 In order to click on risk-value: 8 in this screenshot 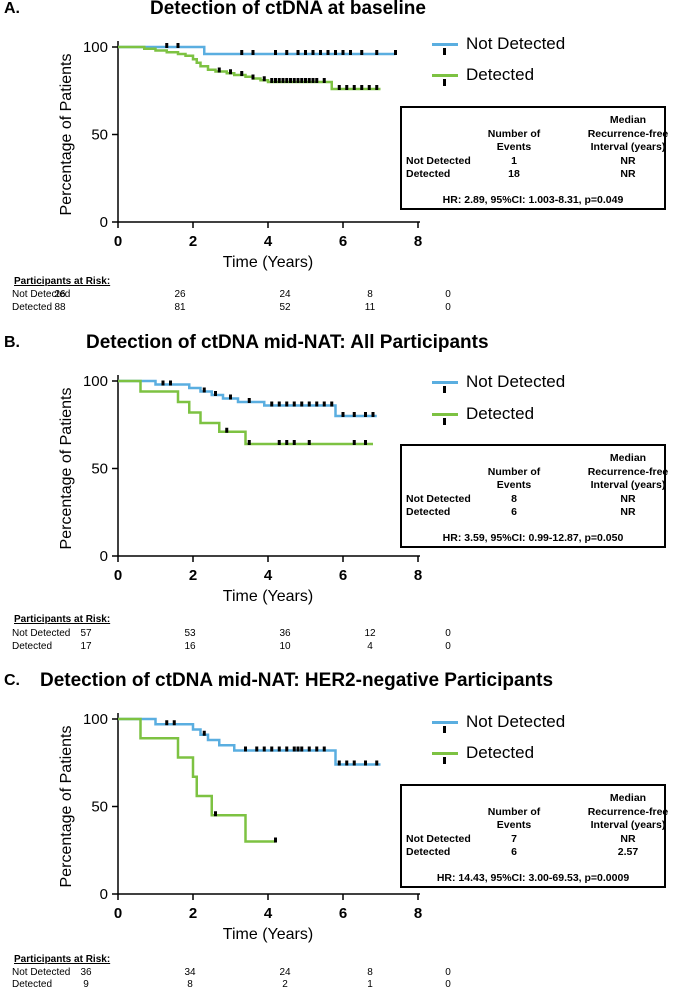, I will do `click(370, 294)`.